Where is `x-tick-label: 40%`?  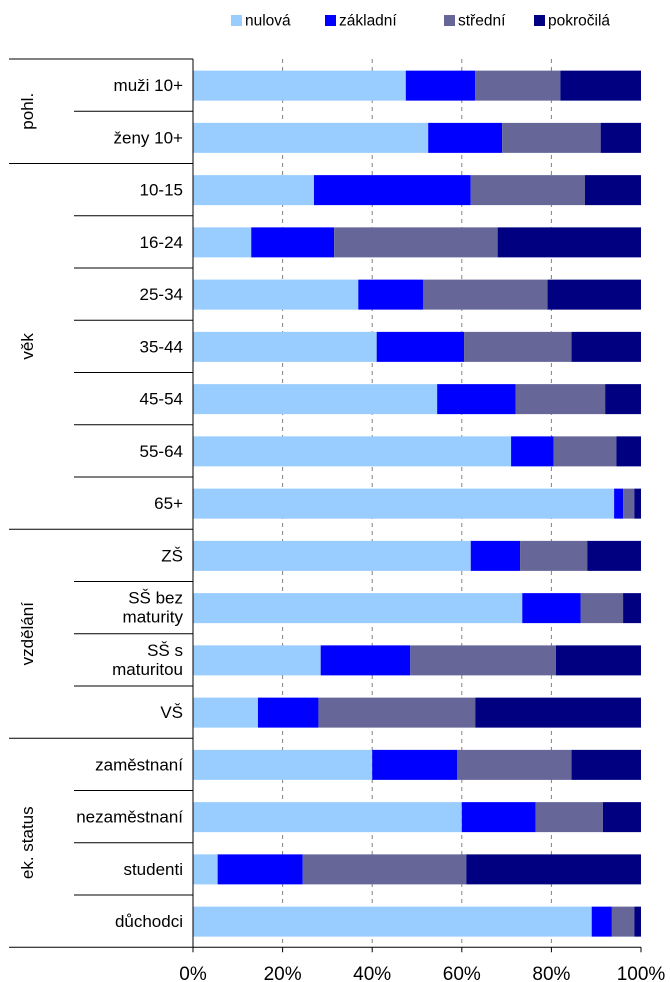 x-tick-label: 40% is located at coordinates (372, 973).